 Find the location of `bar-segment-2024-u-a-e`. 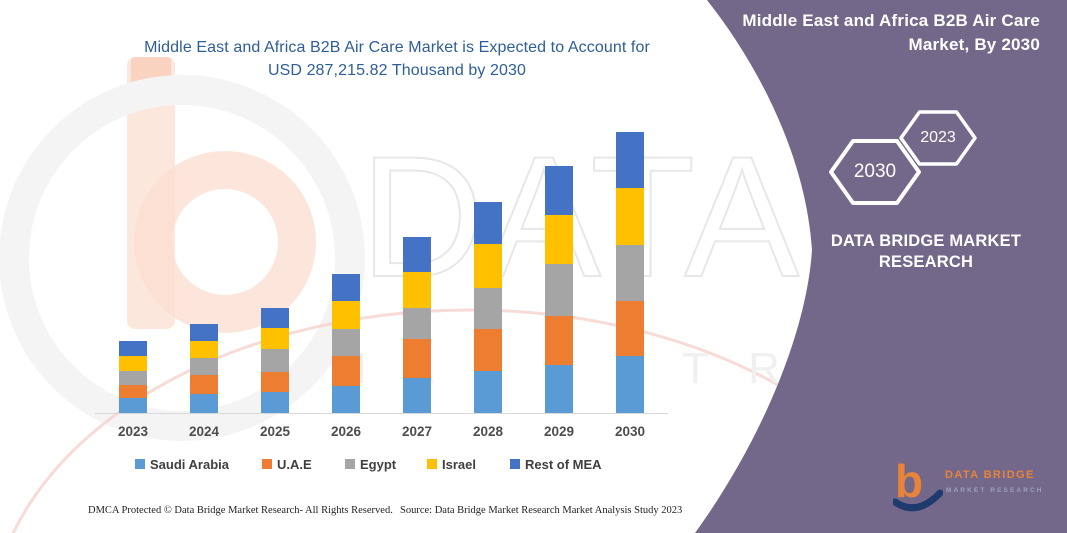

bar-segment-2024-u-a-e is located at coordinates (204, 385).